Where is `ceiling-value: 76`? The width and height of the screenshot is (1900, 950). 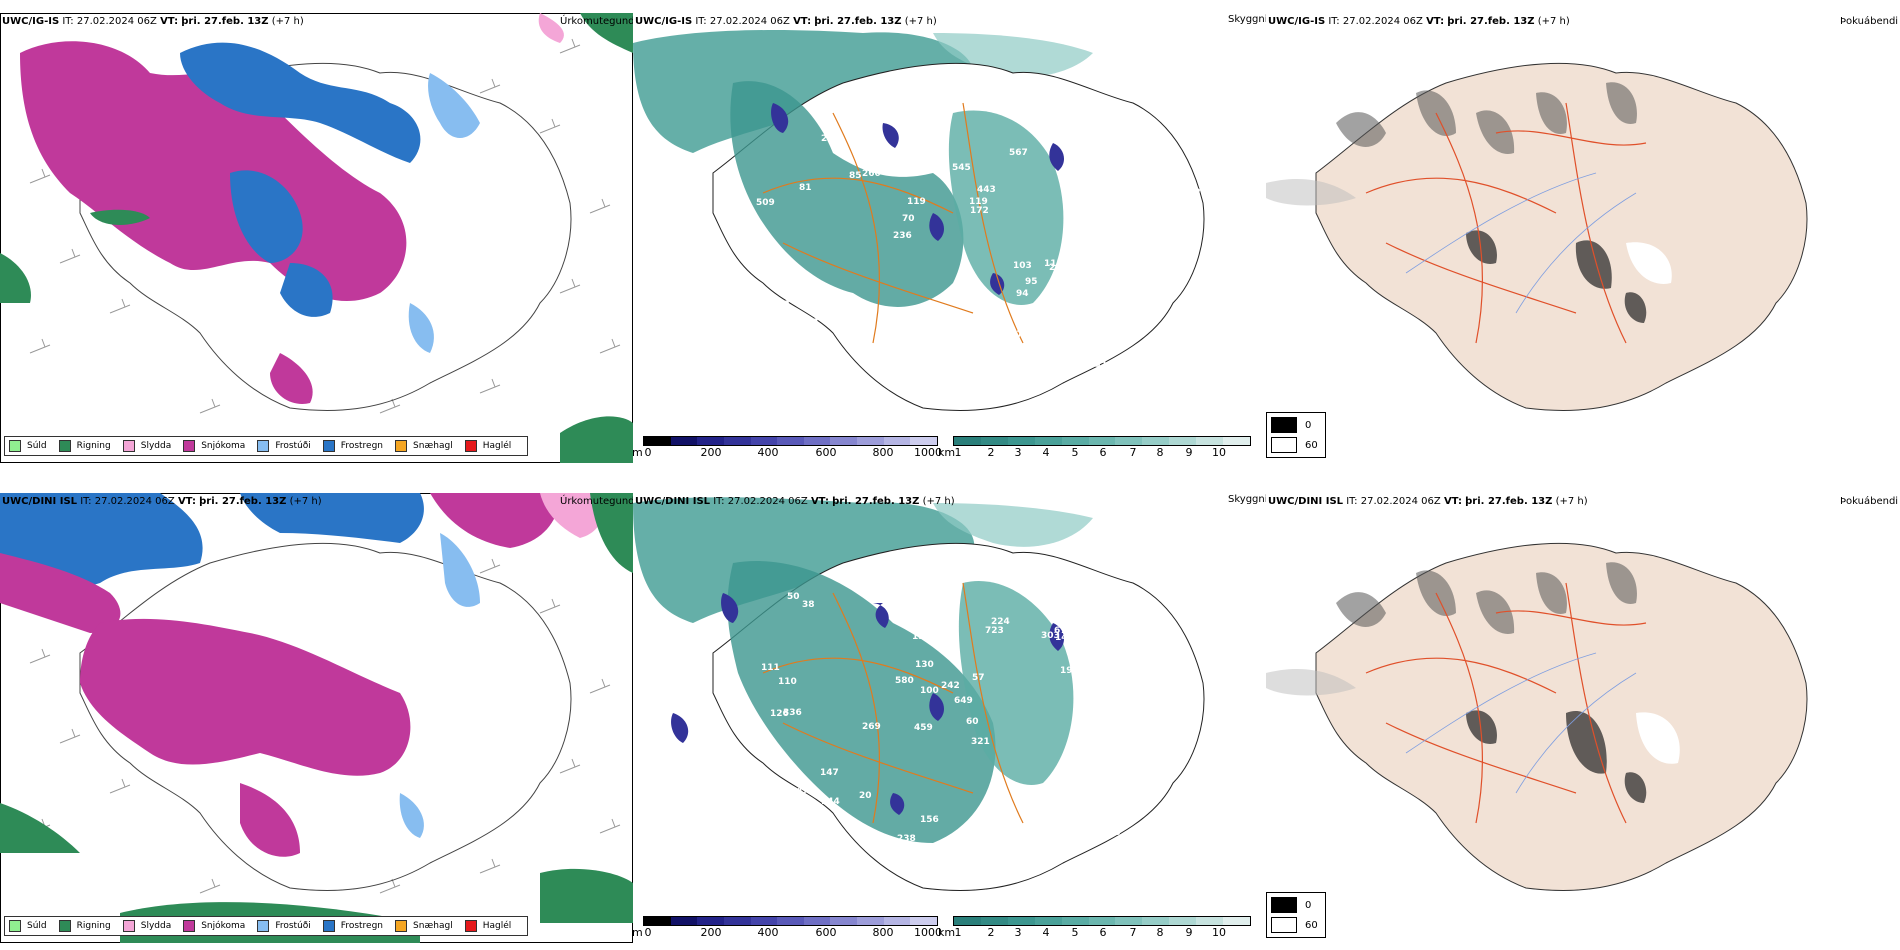 ceiling-value: 76 is located at coordinates (916, 611).